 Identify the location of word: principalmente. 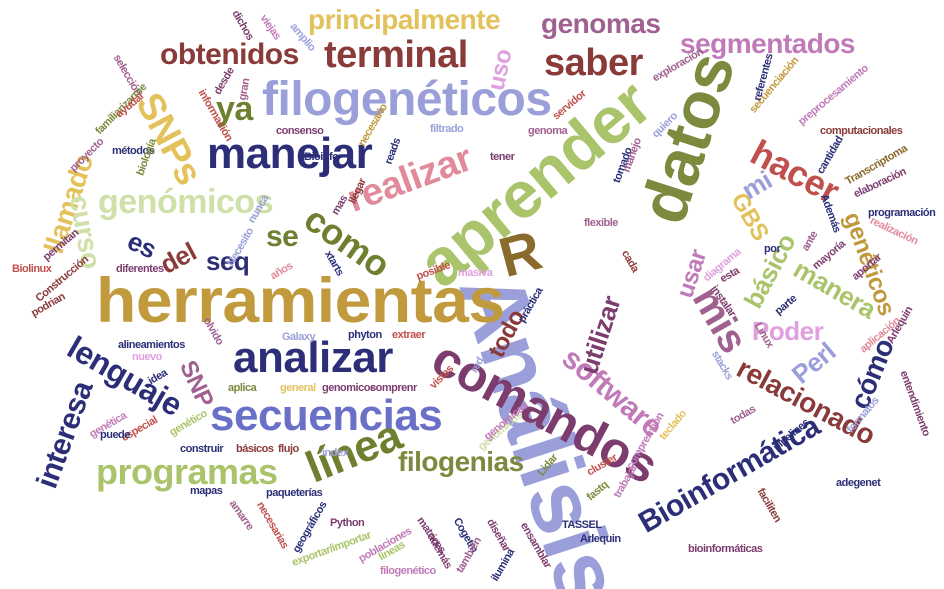
(404, 19).